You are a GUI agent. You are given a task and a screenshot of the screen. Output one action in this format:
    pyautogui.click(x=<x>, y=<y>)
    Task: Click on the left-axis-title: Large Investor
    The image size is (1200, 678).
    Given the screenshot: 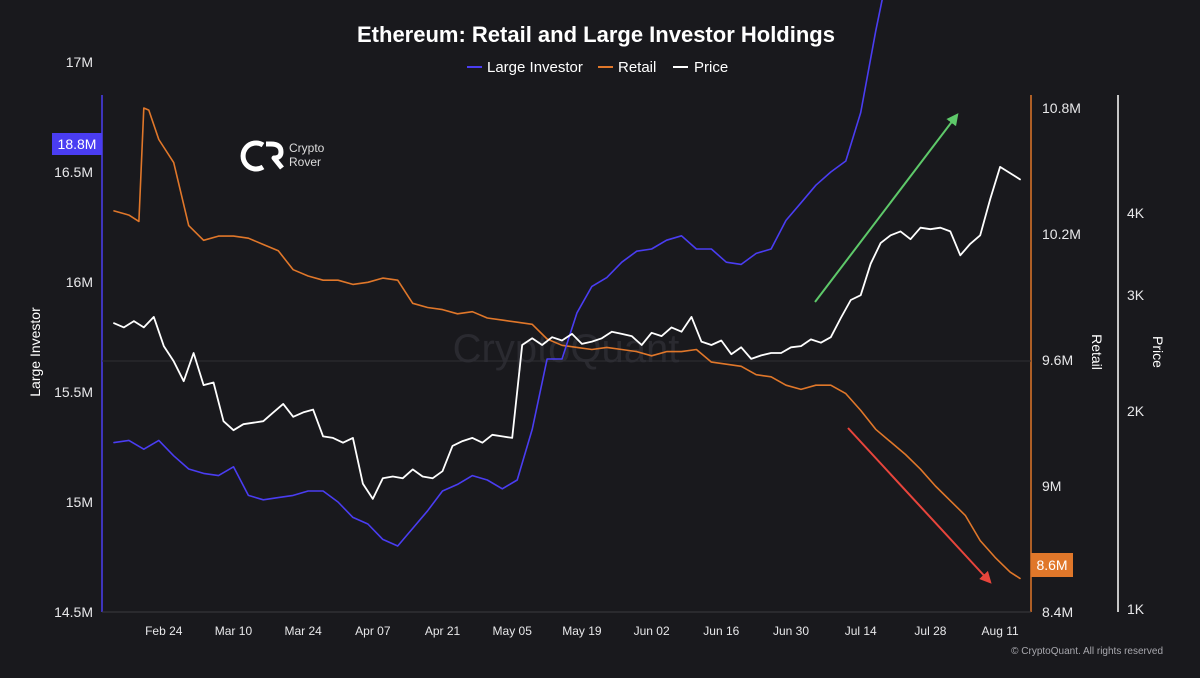 What is the action you would take?
    pyautogui.click(x=35, y=352)
    